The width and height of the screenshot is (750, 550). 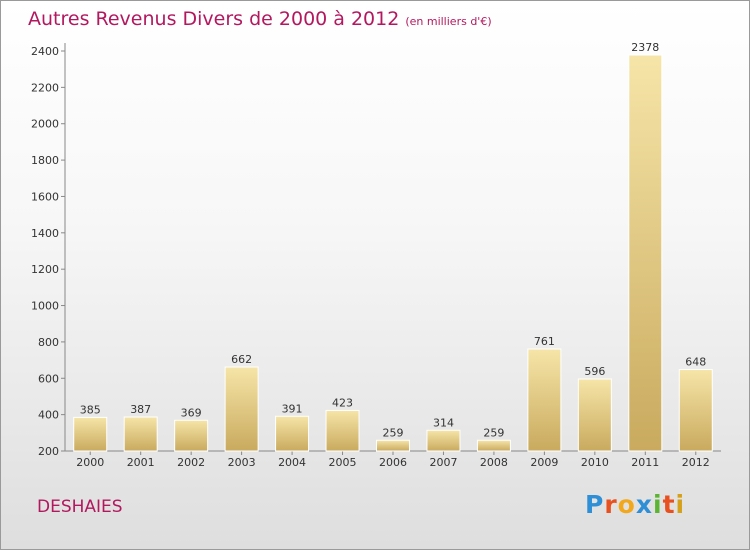 What do you see at coordinates (45, 306) in the screenshot?
I see `y-tick-label: 1000` at bounding box center [45, 306].